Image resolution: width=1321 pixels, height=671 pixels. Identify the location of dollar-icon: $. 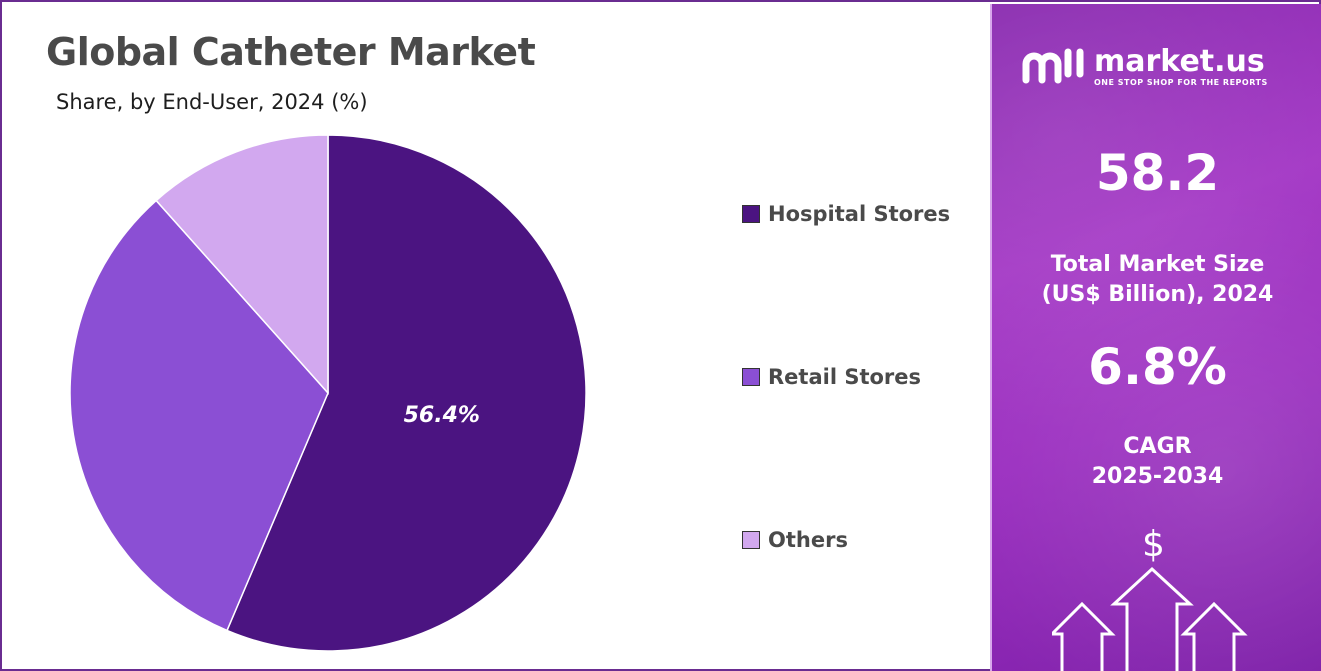
(1153, 544).